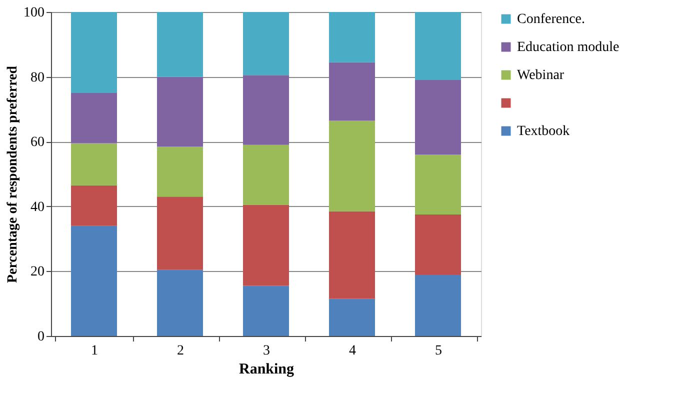 The width and height of the screenshot is (681, 417). Describe the element at coordinates (180, 351) in the screenshot. I see `x-tick-label: 2` at that location.